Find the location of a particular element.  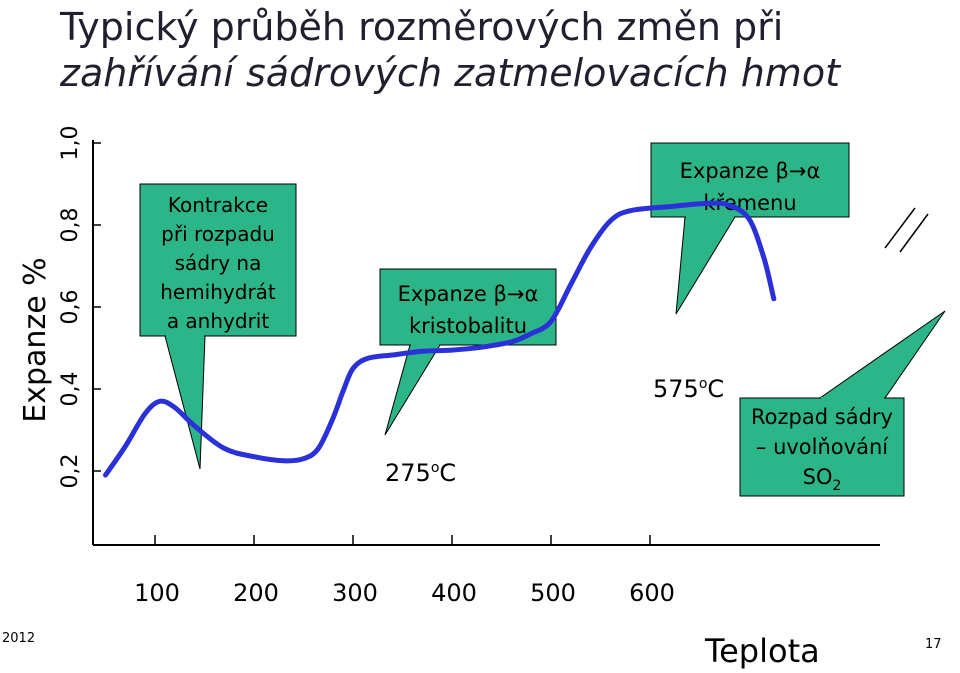

x-tick-label-600: 600 is located at coordinates (652, 593).